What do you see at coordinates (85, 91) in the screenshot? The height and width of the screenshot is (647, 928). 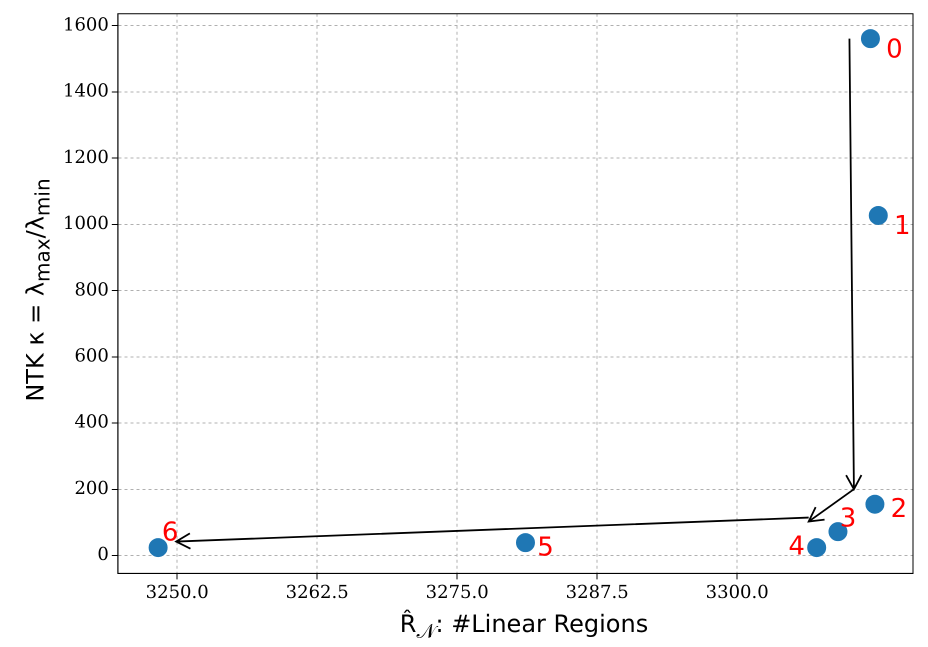 I see `y-tick-label: 1400` at bounding box center [85, 91].